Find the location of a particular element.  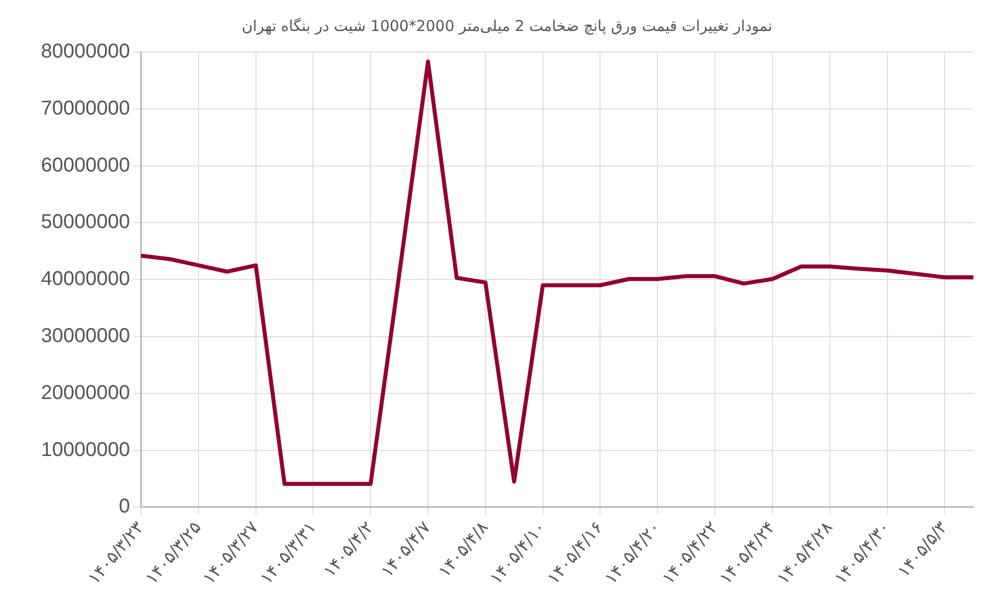

chart-title: نمودار تغییرات قیمت ورق پانچ ضخامت 2 میلی‌متر 2000*1000 شیت در بنگاه تهران is located at coordinates (507, 25).